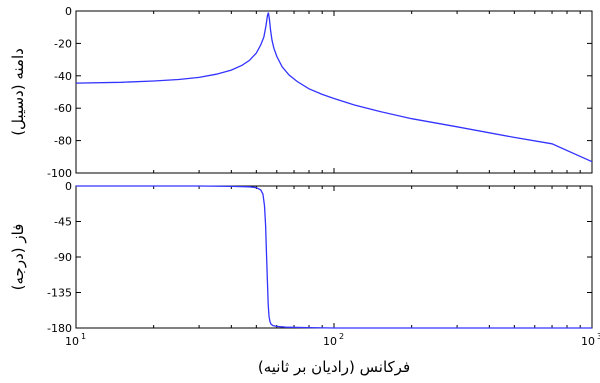 This screenshot has height=383, width=600. Describe the element at coordinates (59, 173) in the screenshot. I see `y-tick-label: -100` at that location.